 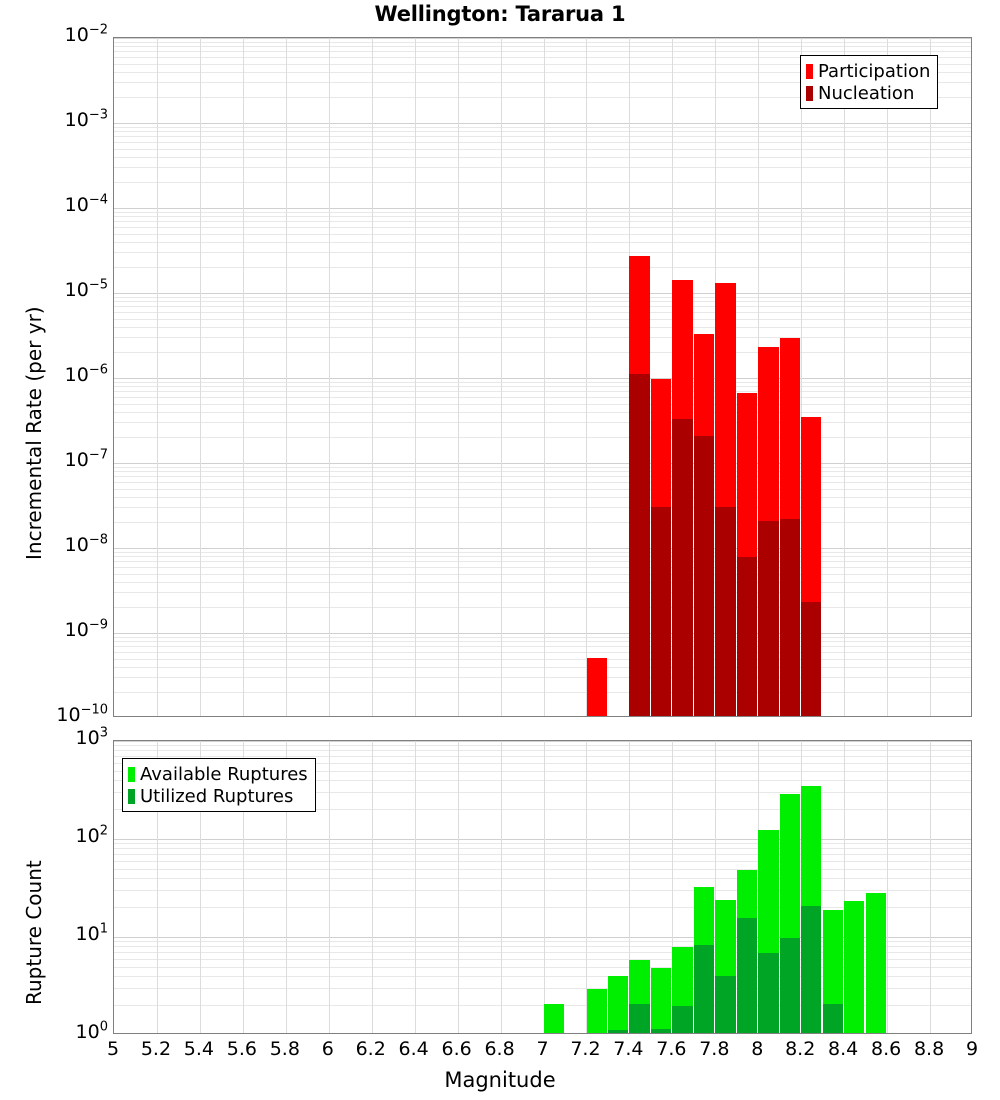 I want to click on x-axis-label: Magnitude, so click(x=500, y=1080).